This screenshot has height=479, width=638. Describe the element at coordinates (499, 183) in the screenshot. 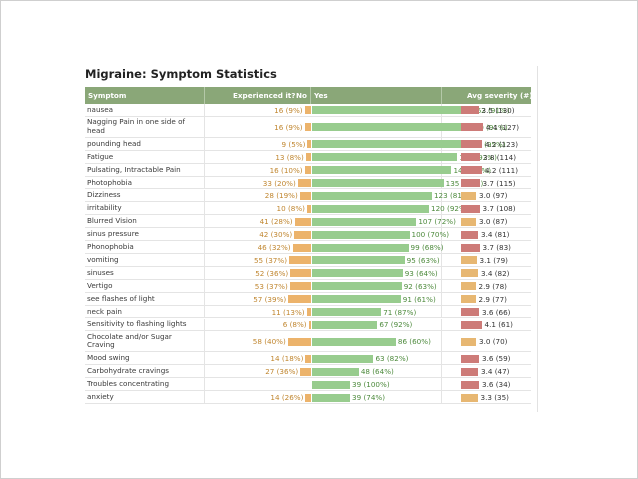

I see `severity-label: 3.7 (115)` at that location.